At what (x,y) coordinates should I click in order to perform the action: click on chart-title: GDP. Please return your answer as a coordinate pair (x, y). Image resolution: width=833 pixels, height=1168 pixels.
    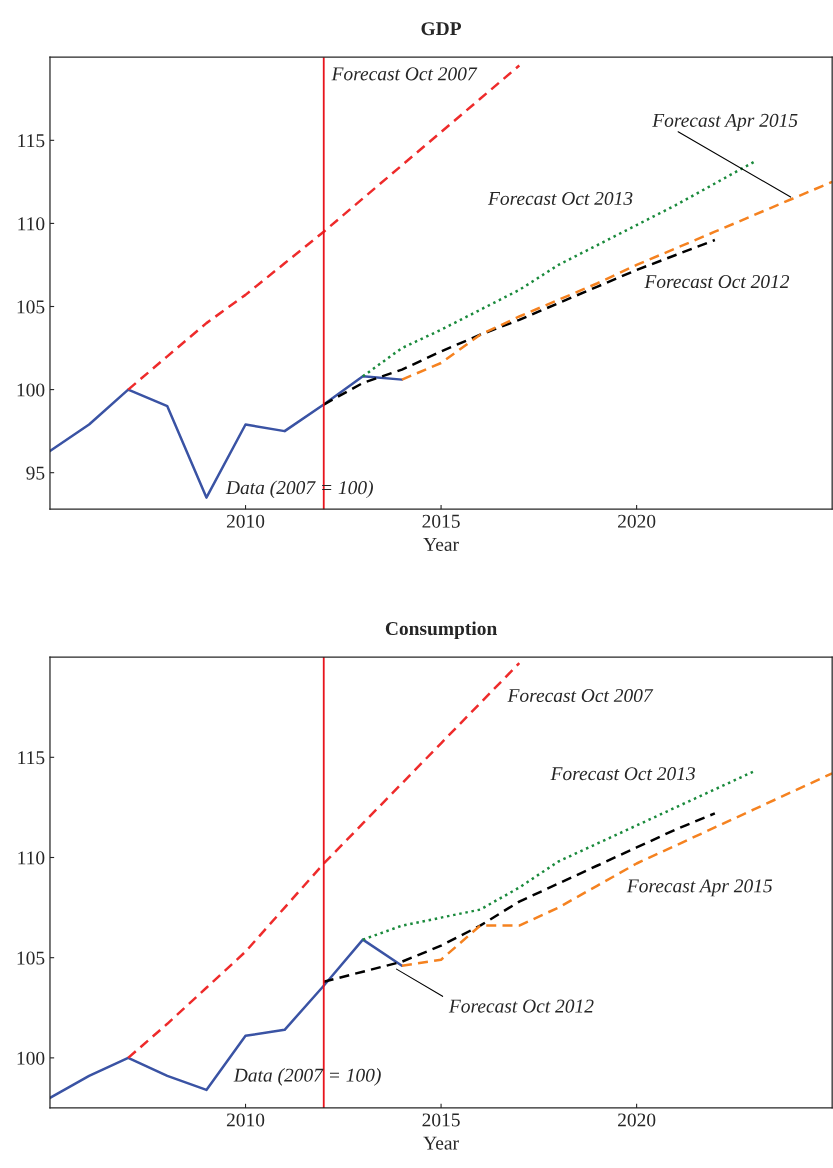
    Looking at the image, I should click on (441, 29).